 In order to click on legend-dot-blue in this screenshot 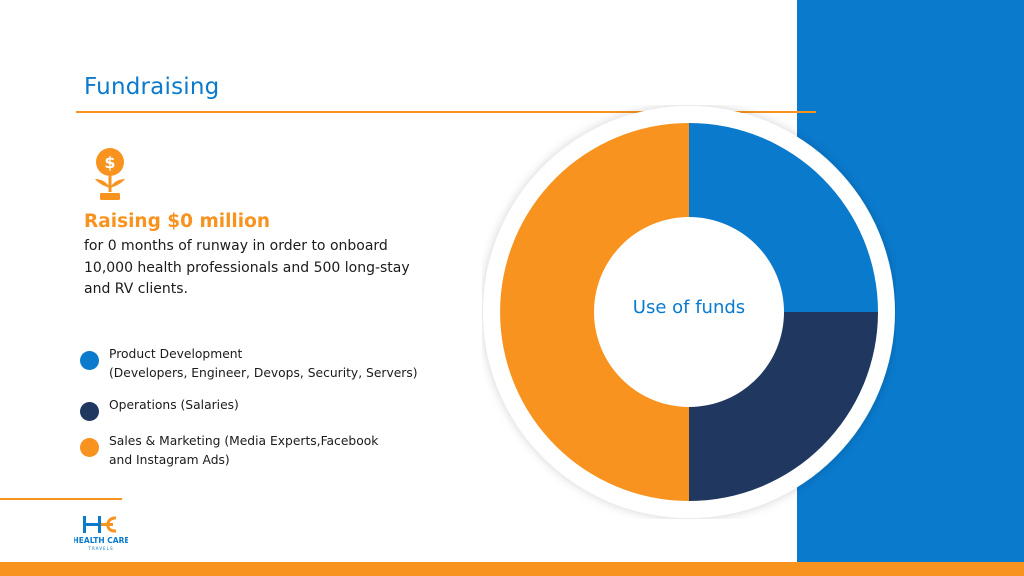, I will do `click(89, 360)`.